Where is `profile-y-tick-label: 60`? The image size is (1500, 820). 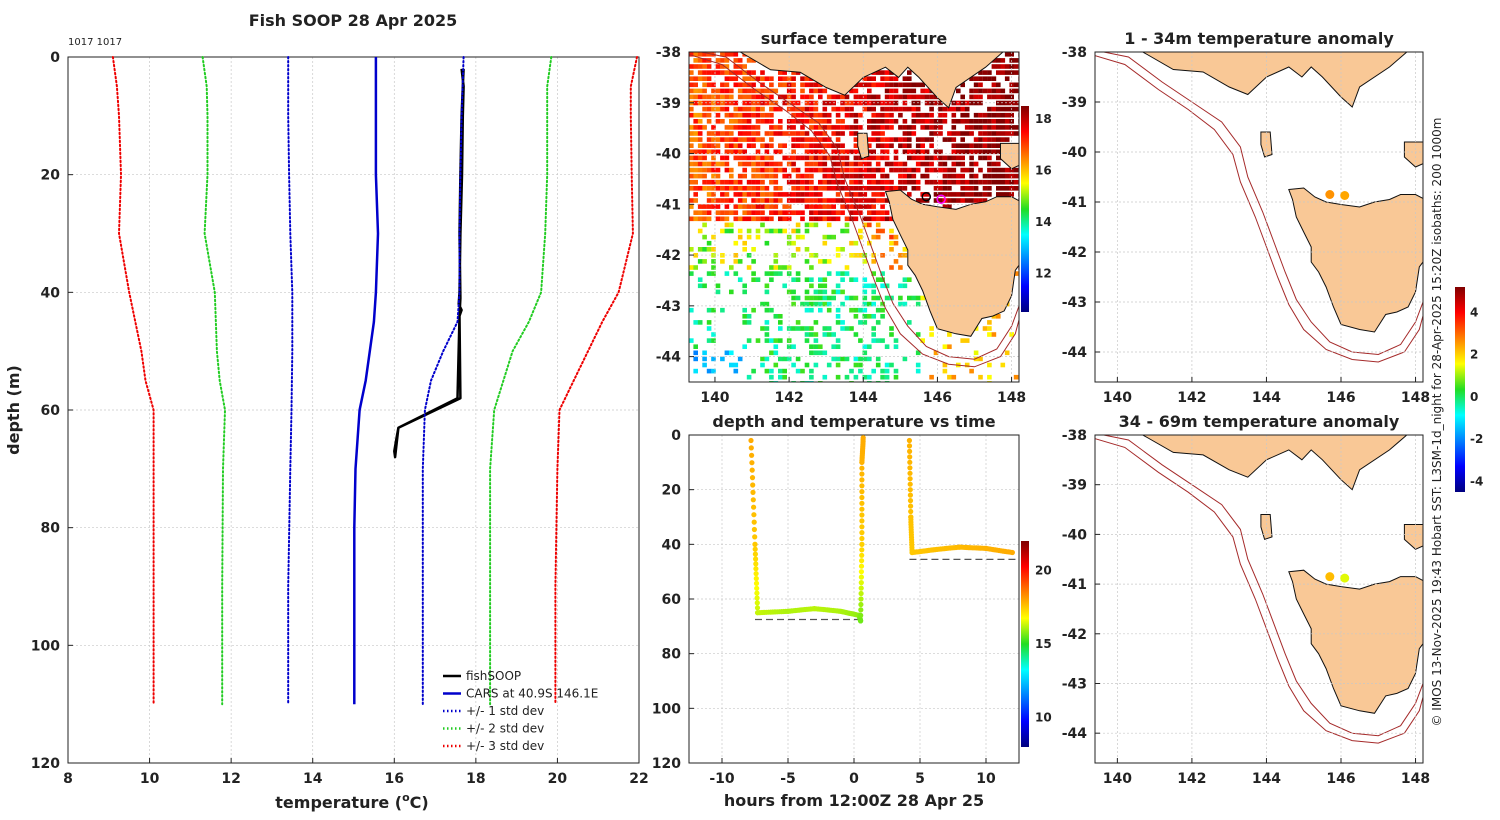
profile-y-tick-label: 60 is located at coordinates (51, 411).